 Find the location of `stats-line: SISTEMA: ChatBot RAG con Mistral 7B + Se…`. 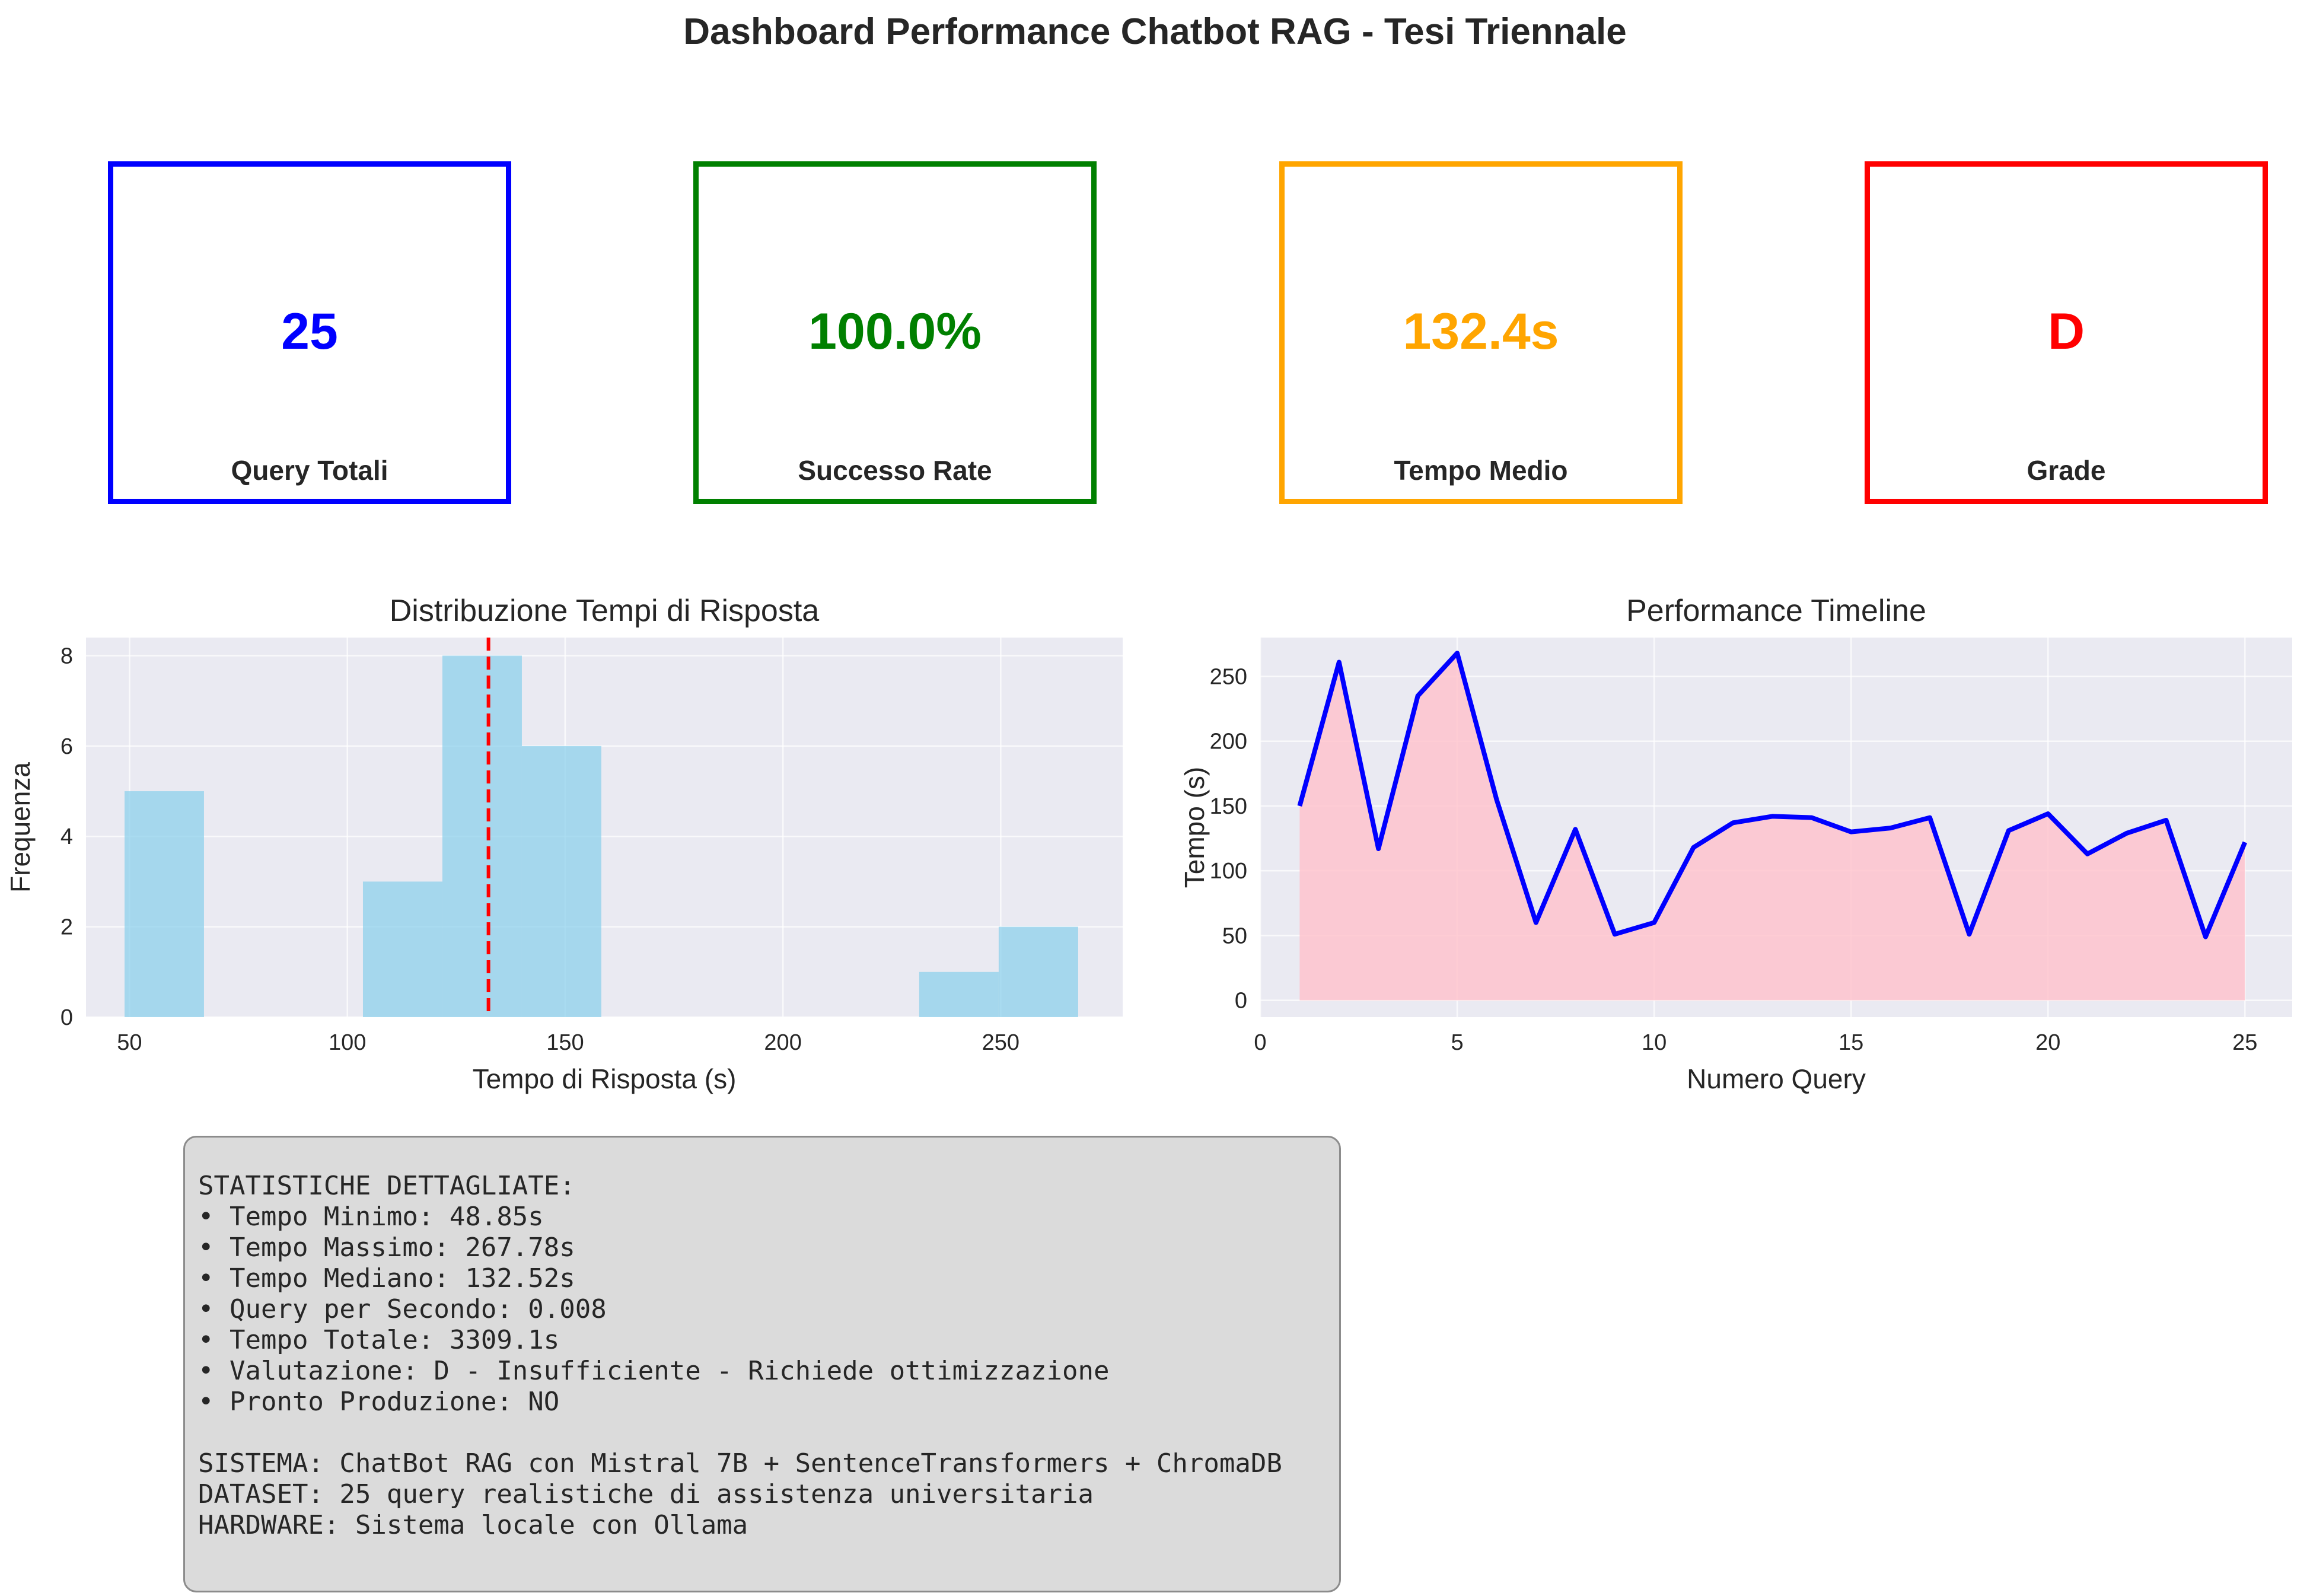

stats-line: SISTEMA: ChatBot RAG con Mistral 7B + Se… is located at coordinates (740, 1463).